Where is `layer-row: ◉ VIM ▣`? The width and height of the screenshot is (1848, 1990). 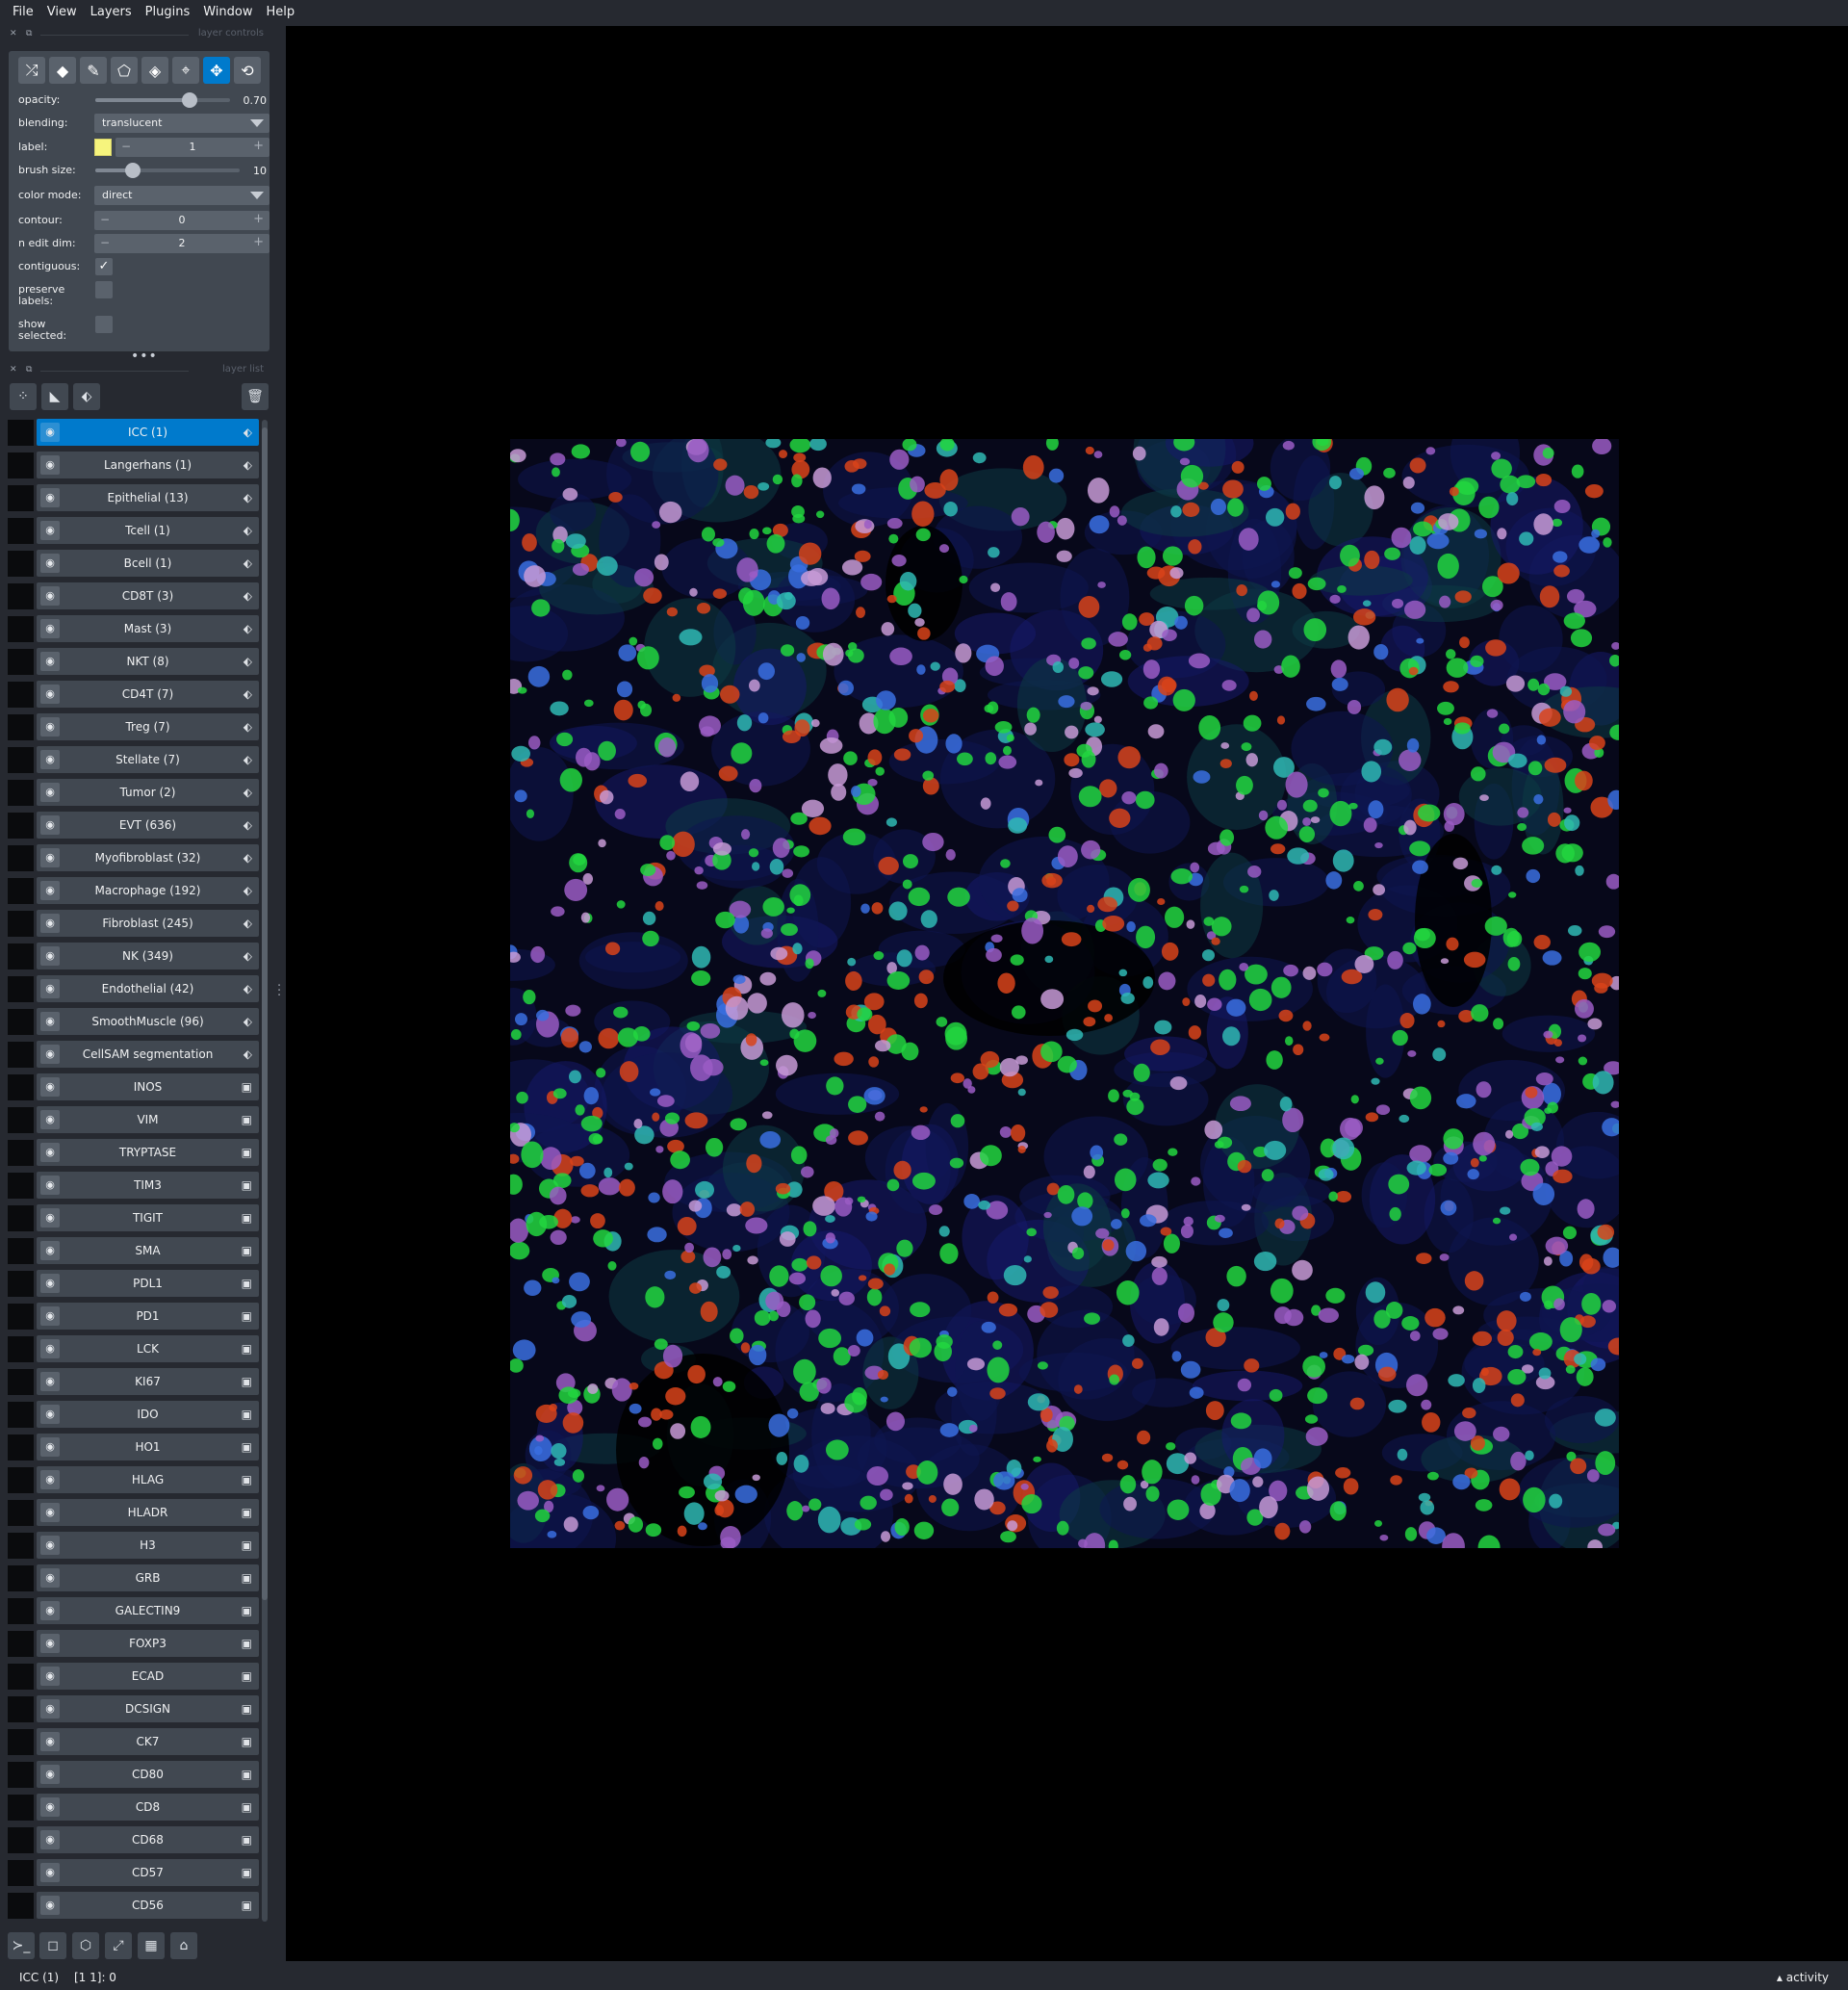 layer-row: ◉ VIM ▣ is located at coordinates (134, 1119).